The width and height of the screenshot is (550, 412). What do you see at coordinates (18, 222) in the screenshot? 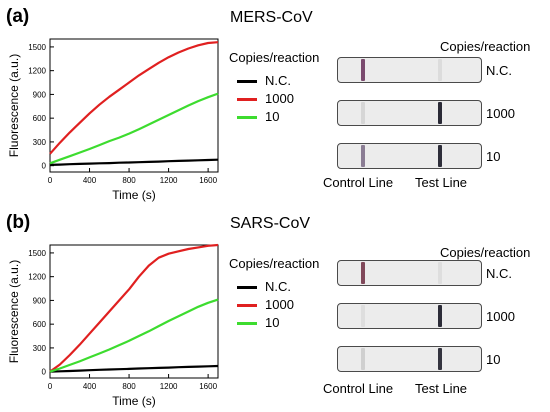
I see `panel-label: (b)` at bounding box center [18, 222].